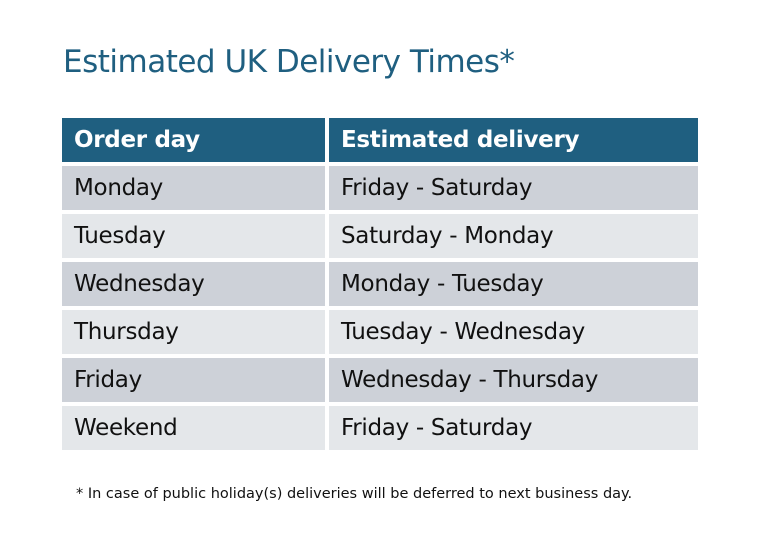  What do you see at coordinates (513, 332) in the screenshot?
I see `delivery-cell: Tuesday - Wednesday` at bounding box center [513, 332].